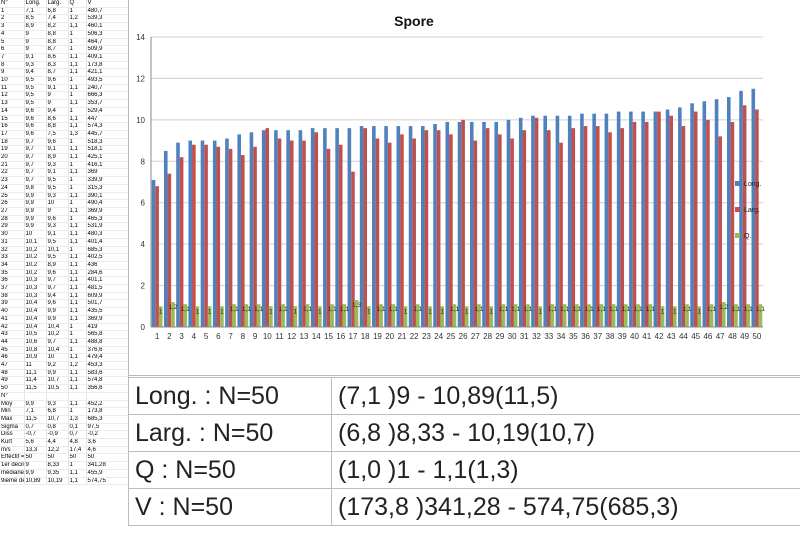 This screenshot has height=533, width=800. Describe the element at coordinates (107, 150) in the screenshot. I see `sheet-cell: 518,1` at that location.